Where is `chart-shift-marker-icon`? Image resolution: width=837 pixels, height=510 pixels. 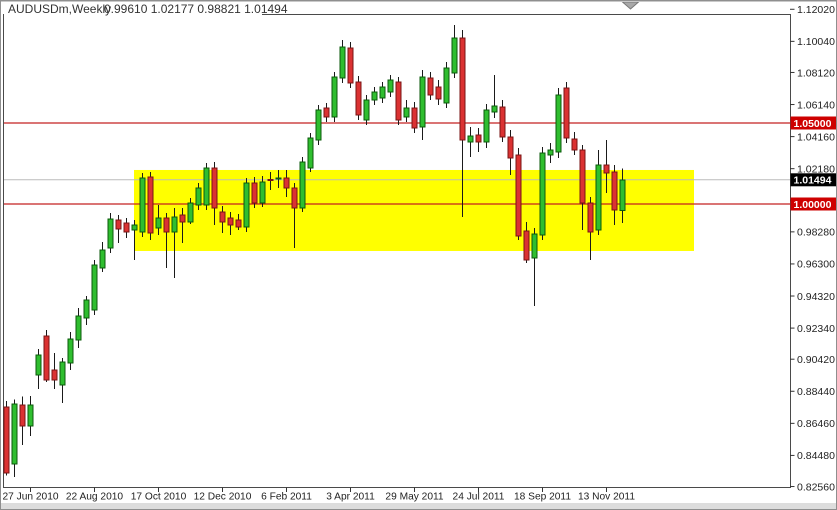
chart-shift-marker-icon is located at coordinates (630, 5).